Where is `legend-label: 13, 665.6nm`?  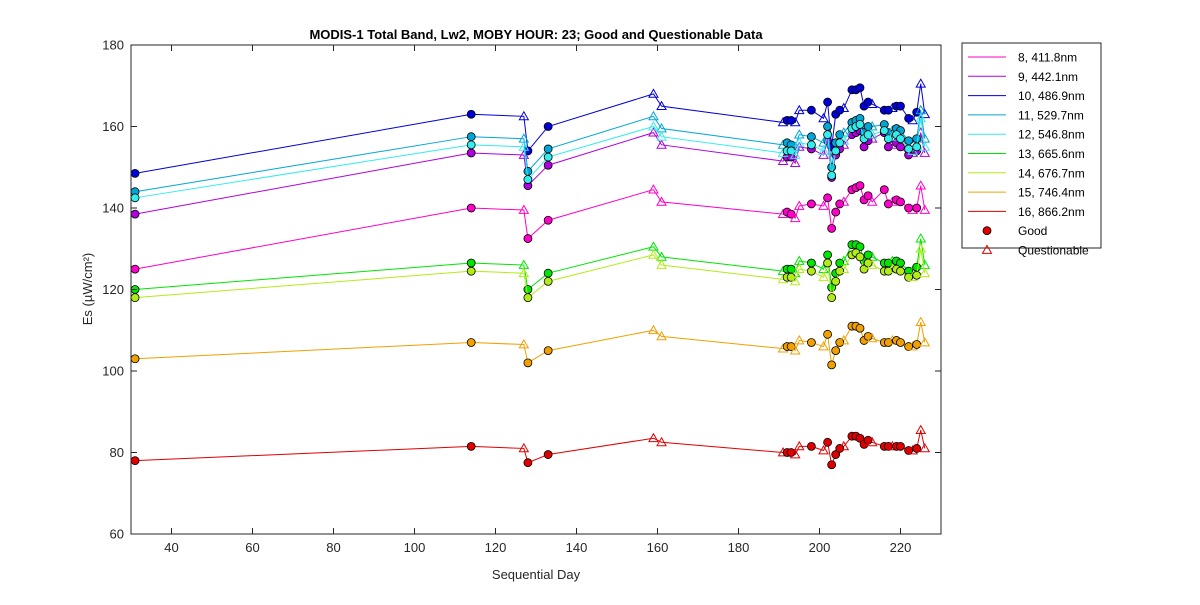 legend-label: 13, 665.6nm is located at coordinates (1051, 154).